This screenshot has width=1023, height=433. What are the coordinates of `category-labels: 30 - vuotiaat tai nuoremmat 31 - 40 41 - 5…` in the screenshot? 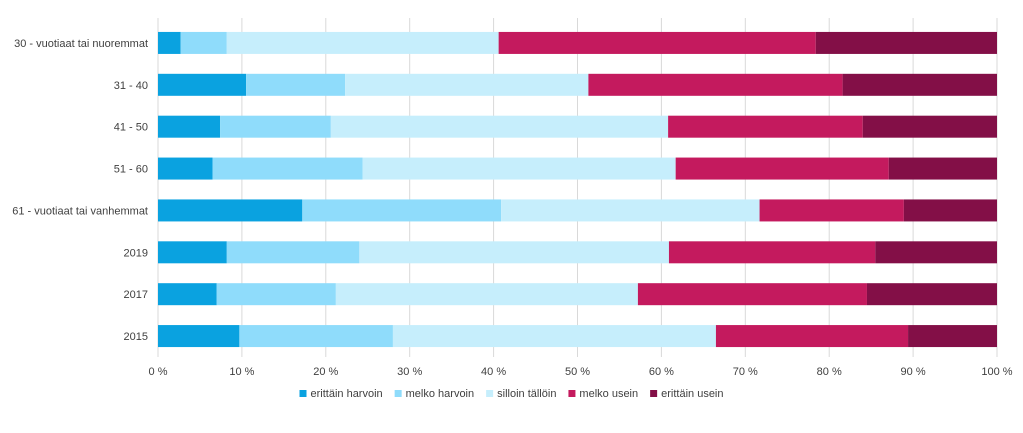 It's located at (80, 190).